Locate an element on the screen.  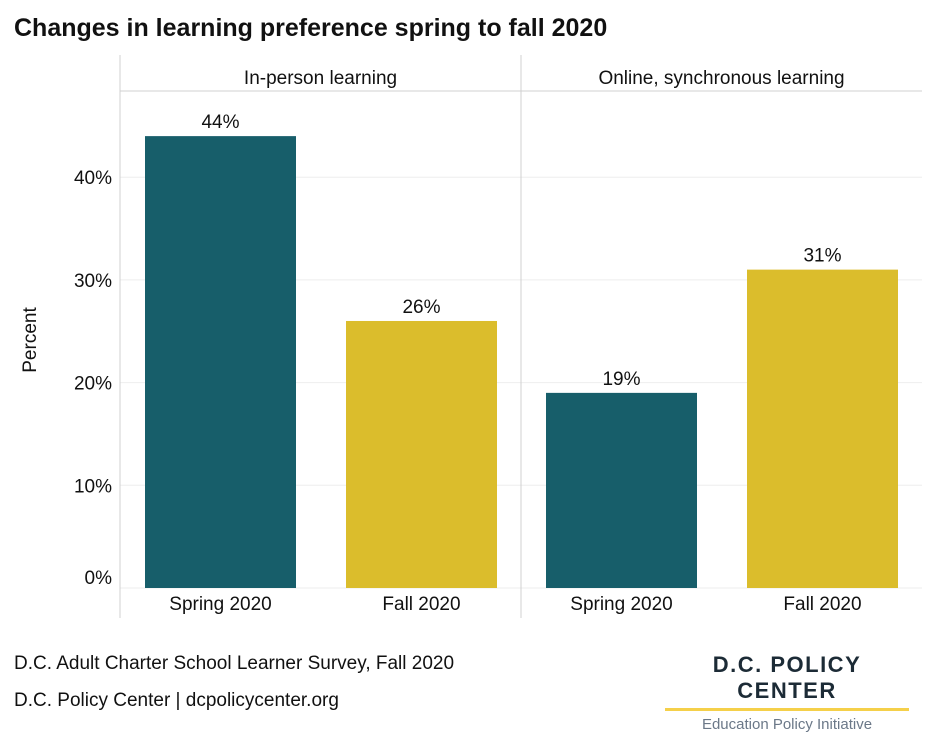
y-tick-label: 40% is located at coordinates (93, 178).